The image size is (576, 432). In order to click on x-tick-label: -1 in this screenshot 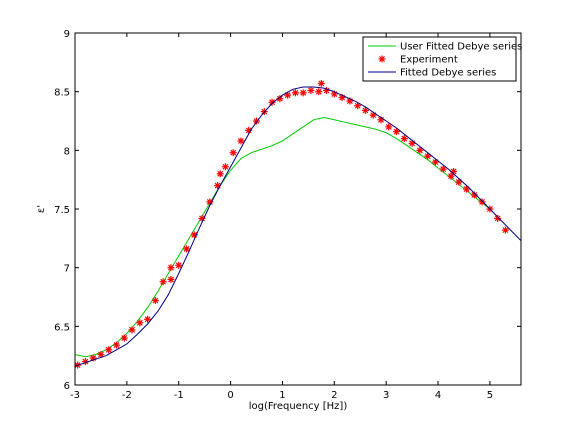, I will do `click(179, 395)`.